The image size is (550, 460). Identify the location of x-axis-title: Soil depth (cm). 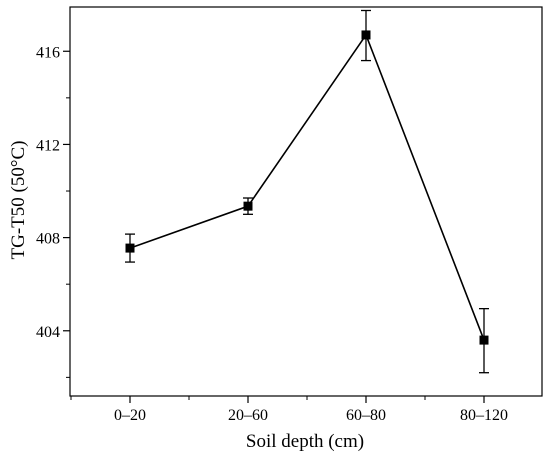
(305, 441).